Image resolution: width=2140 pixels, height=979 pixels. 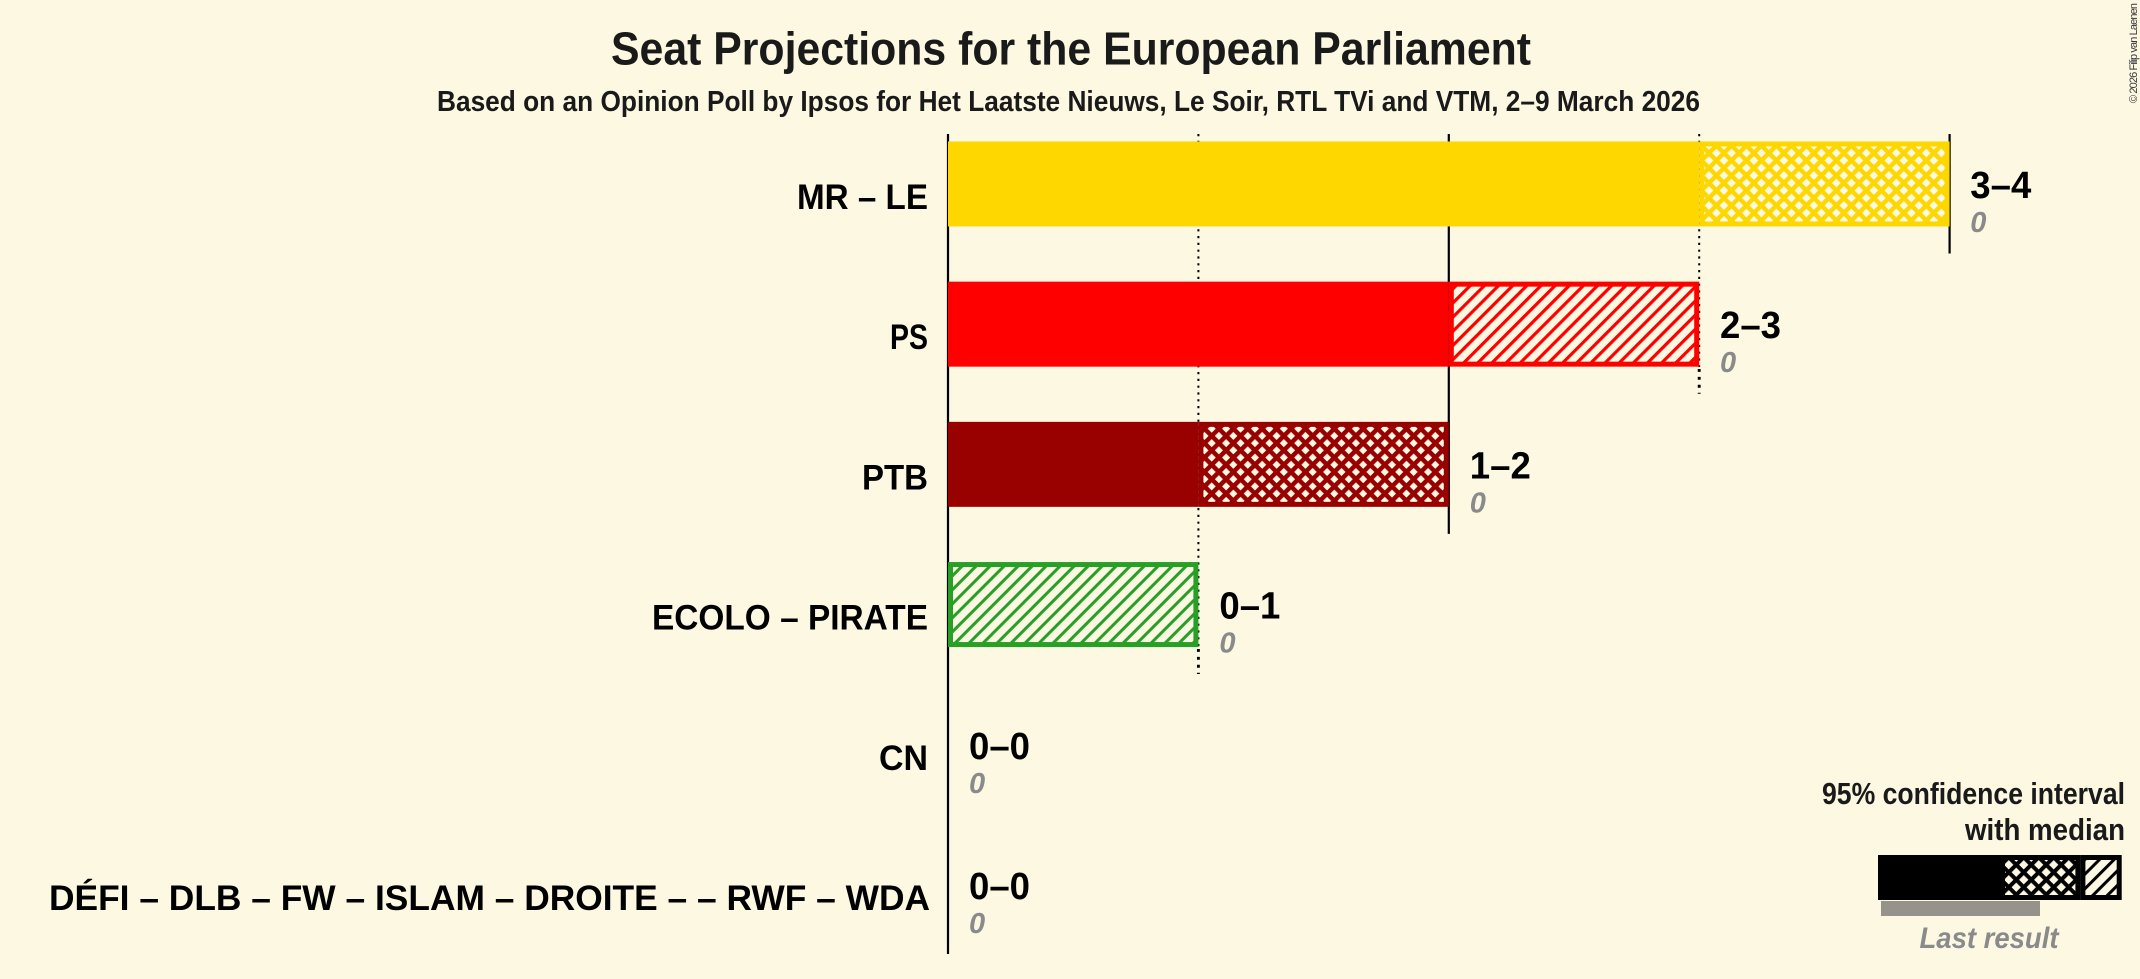 I want to click on svg-text: © 2026 Filip van Laenen, so click(x=2134, y=53).